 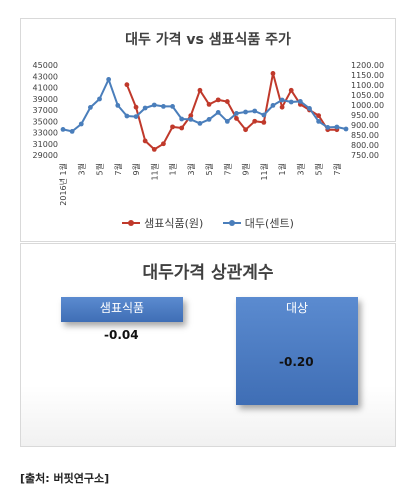 I want to click on x-tick-label: 1월, so click(x=173, y=169).